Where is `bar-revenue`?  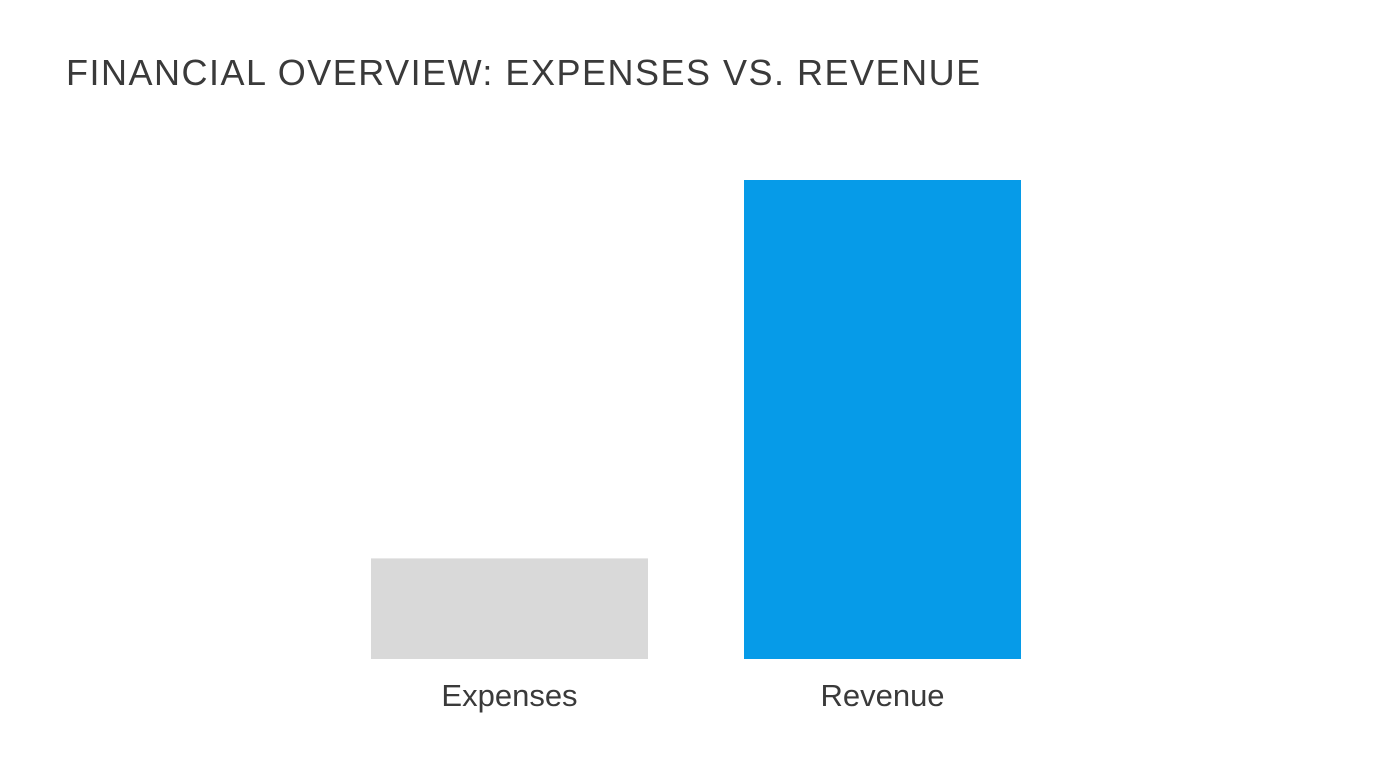
bar-revenue is located at coordinates (882, 419).